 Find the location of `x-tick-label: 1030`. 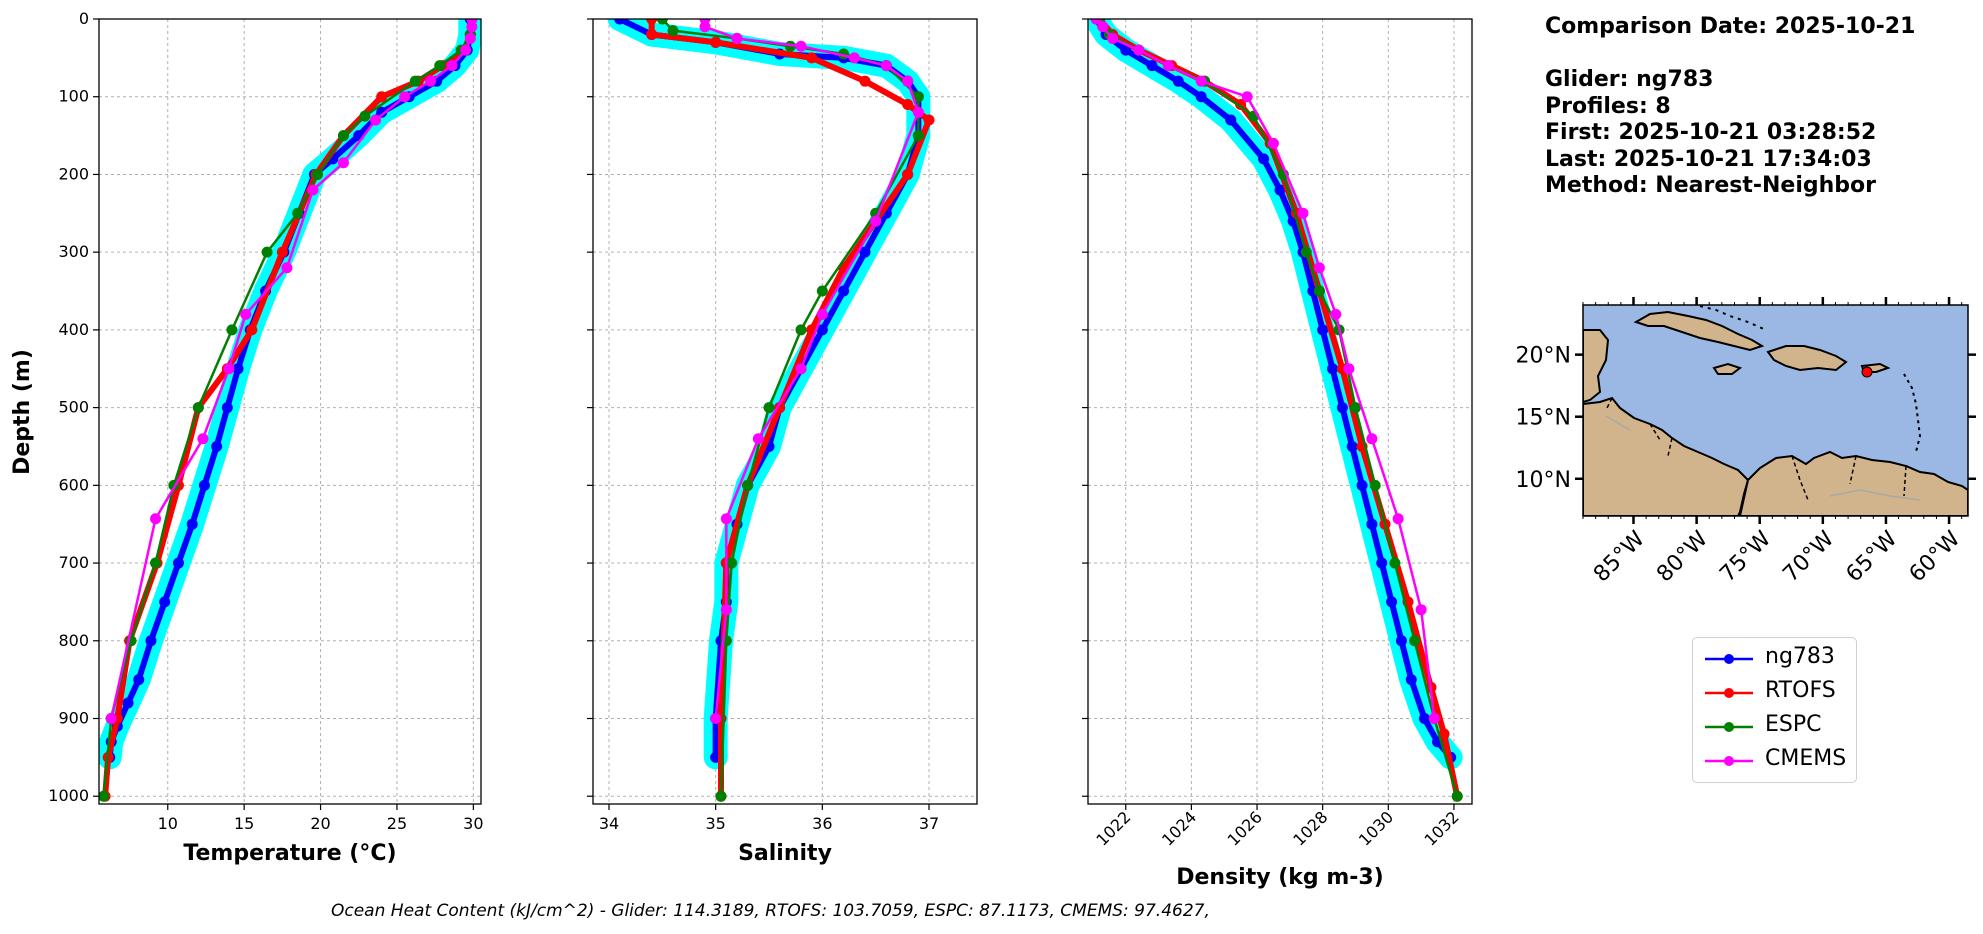

x-tick-label: 1030 is located at coordinates (1376, 828).